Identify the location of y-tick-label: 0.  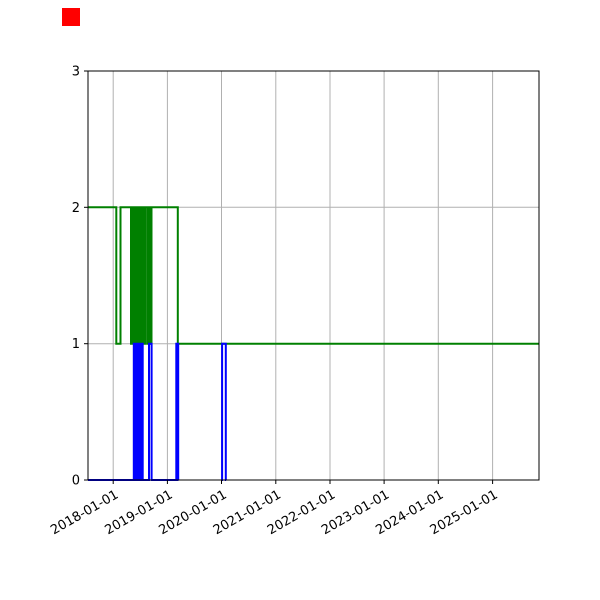
(76, 481).